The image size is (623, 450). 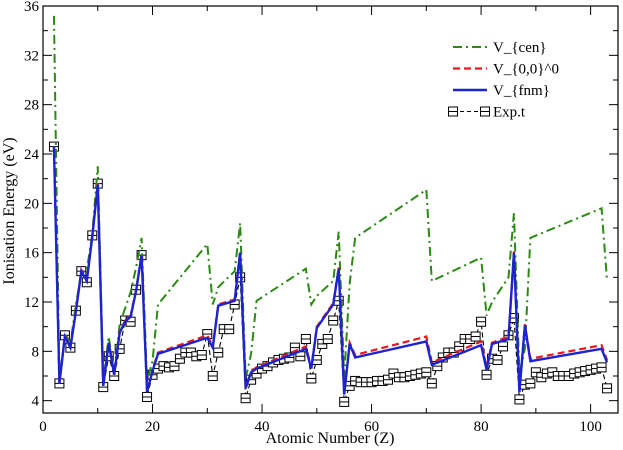 What do you see at coordinates (526, 70) in the screenshot?
I see `legend-label: V_{0,0}^0` at bounding box center [526, 70].